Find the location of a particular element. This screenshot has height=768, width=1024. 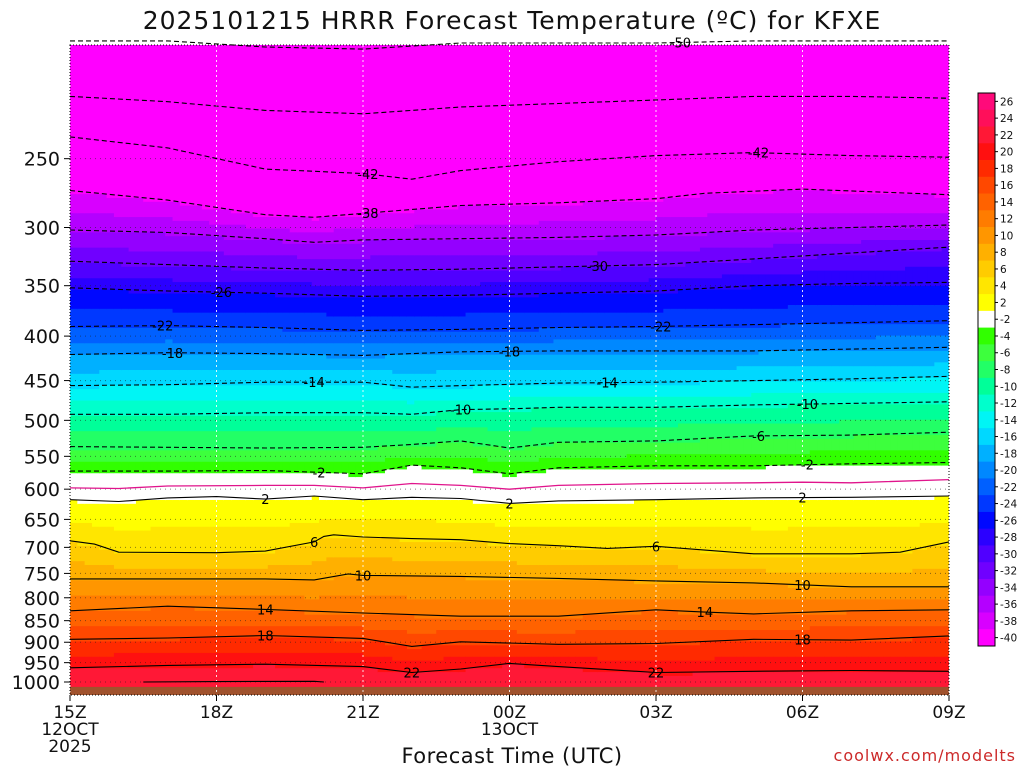

colorbar-tick-label: -32 is located at coordinates (1008, 572).